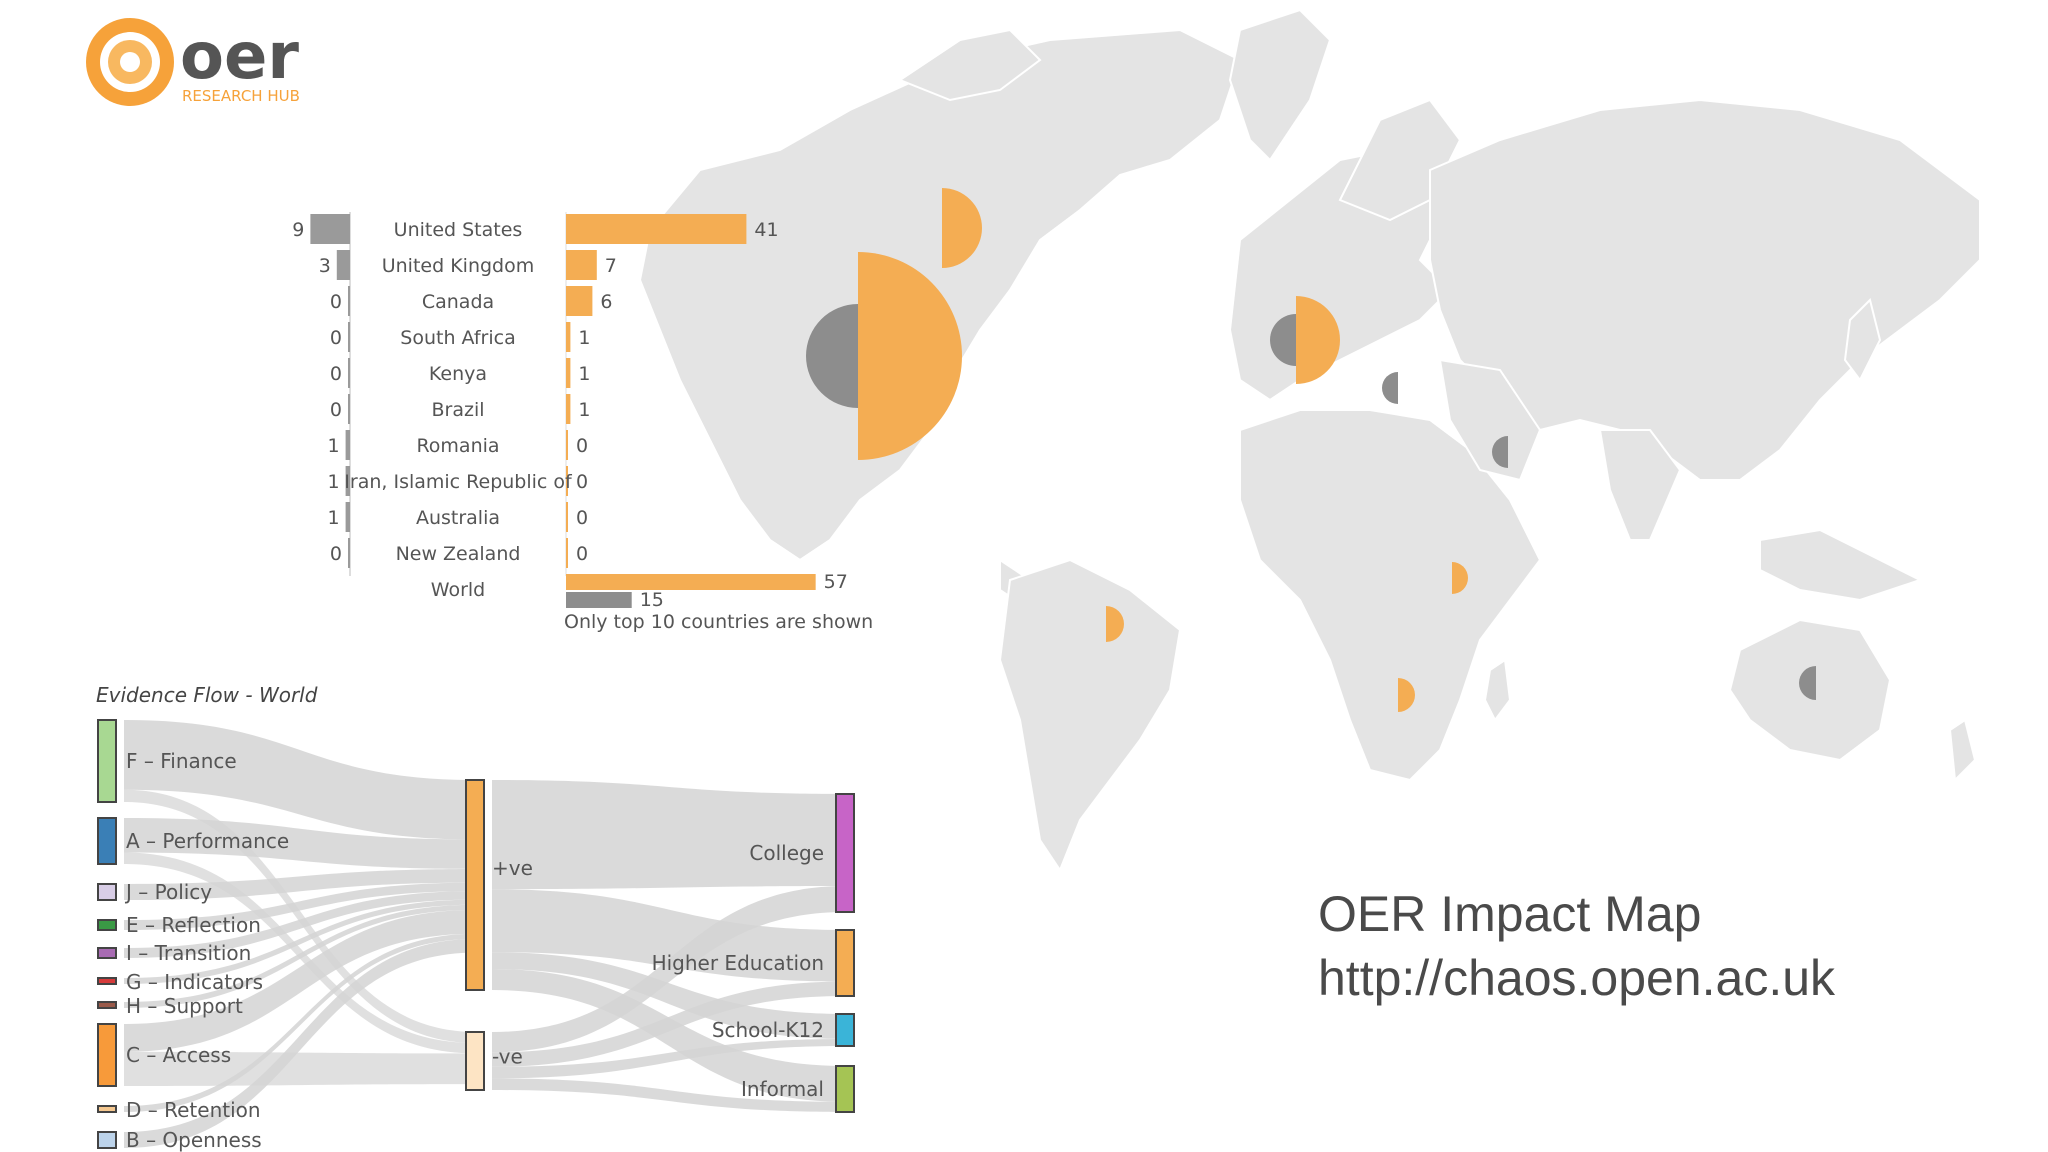  Describe the element at coordinates (181, 761) in the screenshot. I see `sankey-source-label: F – Finance` at that location.